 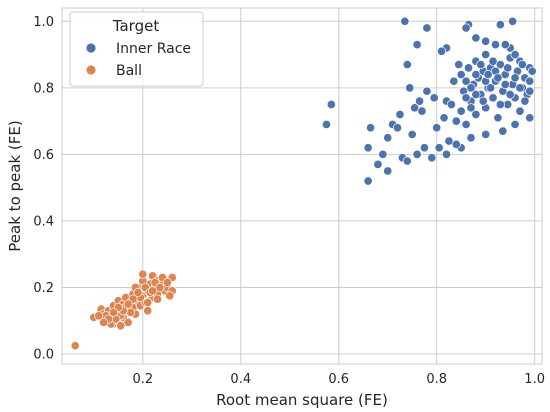 What do you see at coordinates (142, 379) in the screenshot?
I see `x-tick-label: 0.2` at bounding box center [142, 379].